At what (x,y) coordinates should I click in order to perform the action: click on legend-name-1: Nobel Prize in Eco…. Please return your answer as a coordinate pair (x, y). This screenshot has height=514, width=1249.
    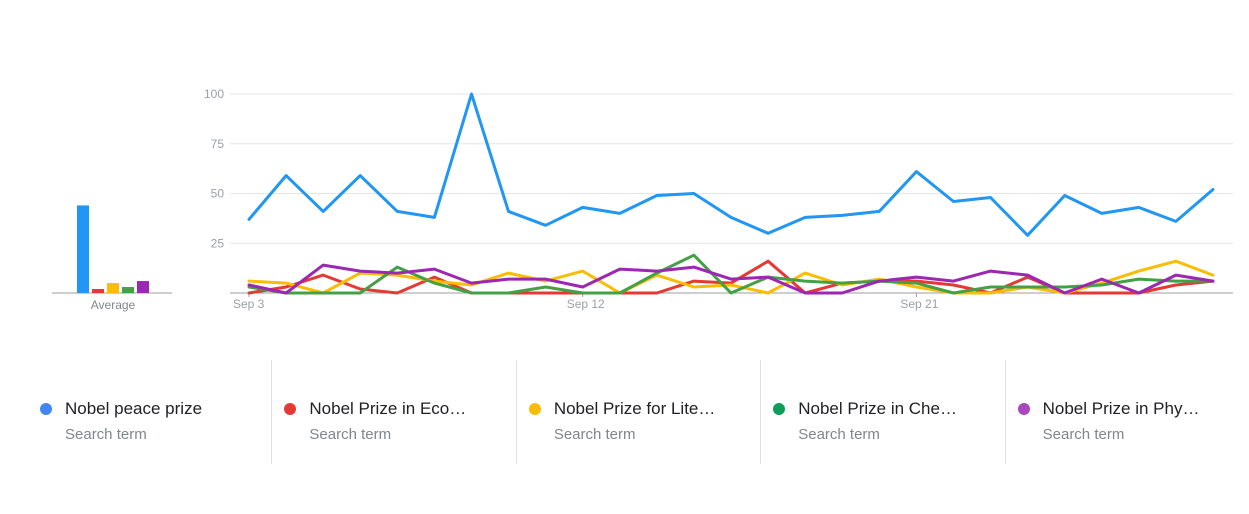
    Looking at the image, I should click on (388, 408).